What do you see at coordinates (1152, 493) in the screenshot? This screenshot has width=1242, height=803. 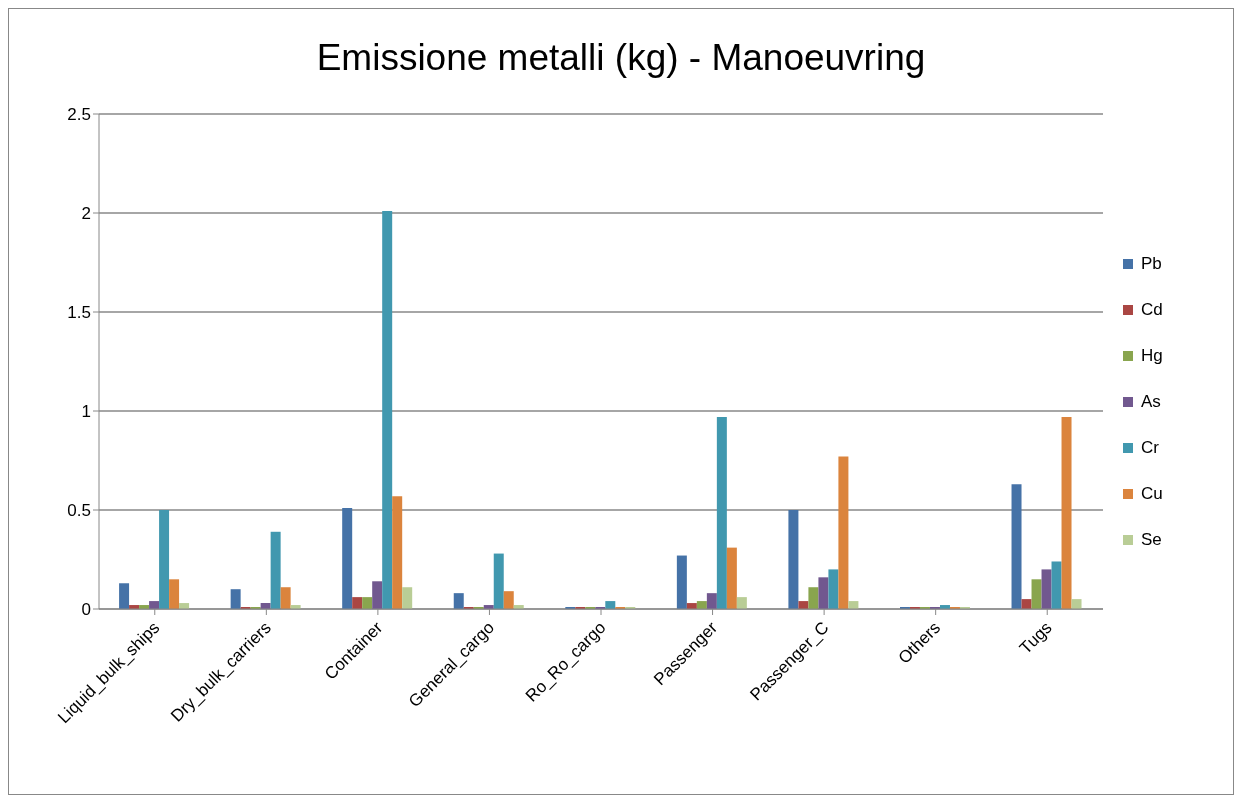 I see `legend-label: Cu` at bounding box center [1152, 493].